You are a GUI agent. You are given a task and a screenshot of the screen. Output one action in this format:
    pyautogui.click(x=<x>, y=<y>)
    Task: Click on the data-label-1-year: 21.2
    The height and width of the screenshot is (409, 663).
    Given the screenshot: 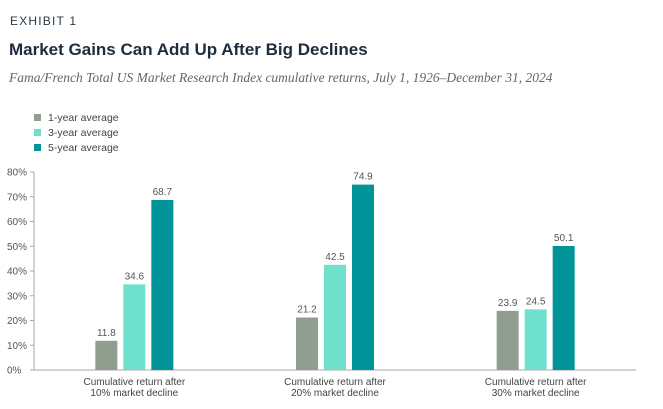 What is the action you would take?
    pyautogui.click(x=307, y=310)
    